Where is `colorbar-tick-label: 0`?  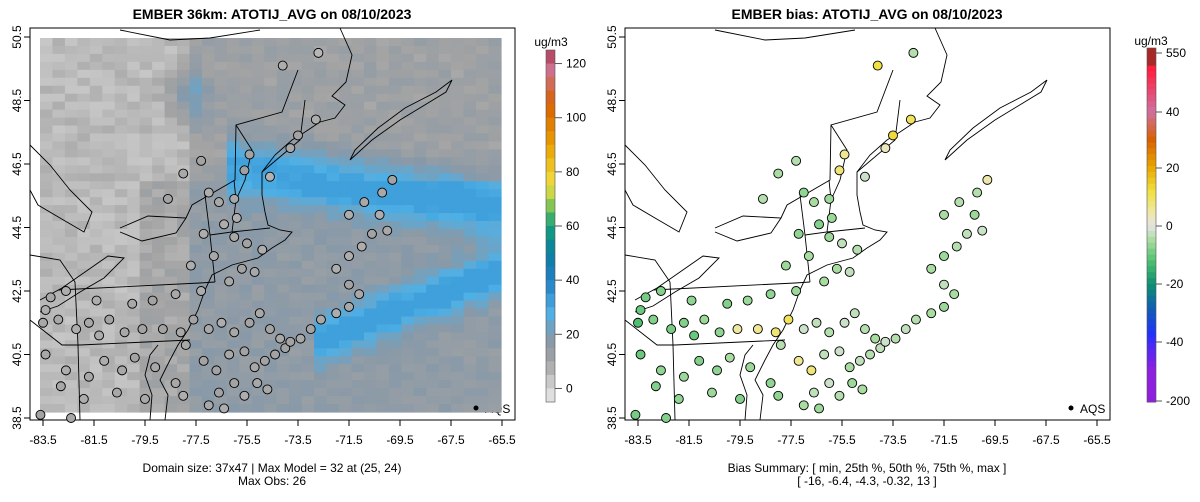
colorbar-tick-label: 0 is located at coordinates (1169, 226).